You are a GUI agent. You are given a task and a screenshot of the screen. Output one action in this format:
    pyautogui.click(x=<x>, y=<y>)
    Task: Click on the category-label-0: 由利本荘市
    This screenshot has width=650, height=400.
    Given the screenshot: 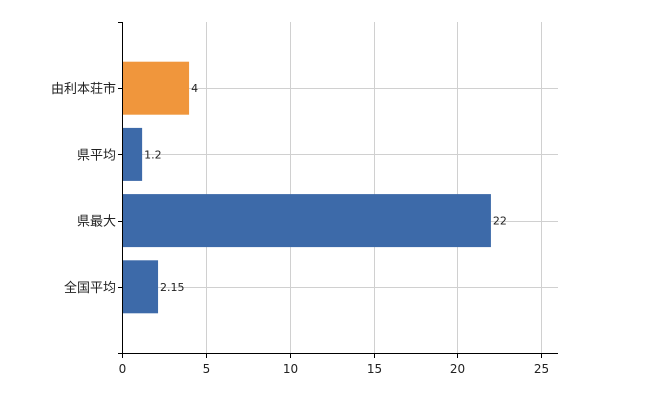 What is the action you would take?
    pyautogui.click(x=83, y=89)
    